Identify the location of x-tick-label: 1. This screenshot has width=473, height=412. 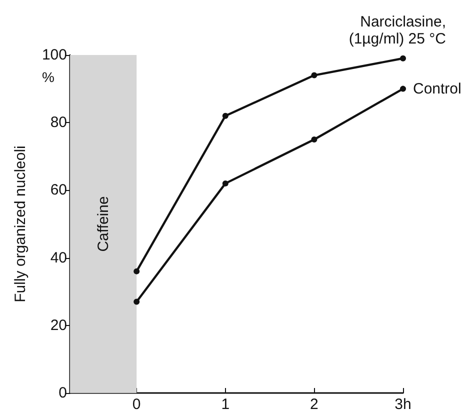
(225, 404).